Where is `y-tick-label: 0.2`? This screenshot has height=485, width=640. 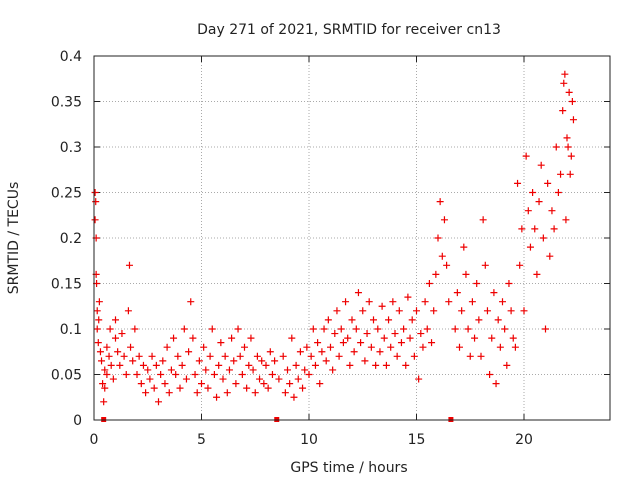 y-tick-label: 0.2 is located at coordinates (71, 239).